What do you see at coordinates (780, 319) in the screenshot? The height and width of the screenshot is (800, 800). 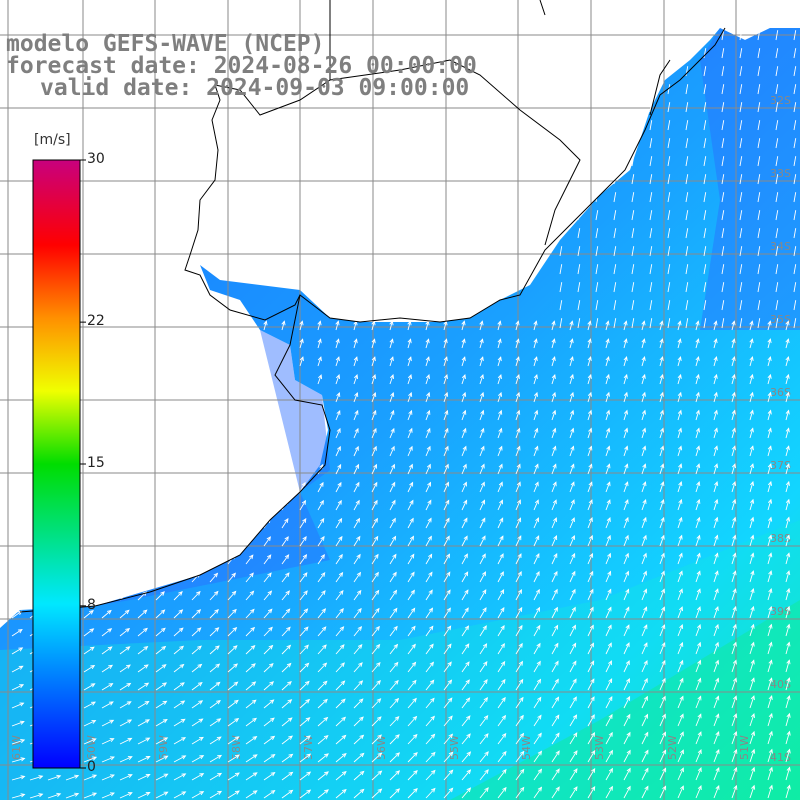 I see `lat-label: 35S` at bounding box center [780, 319].